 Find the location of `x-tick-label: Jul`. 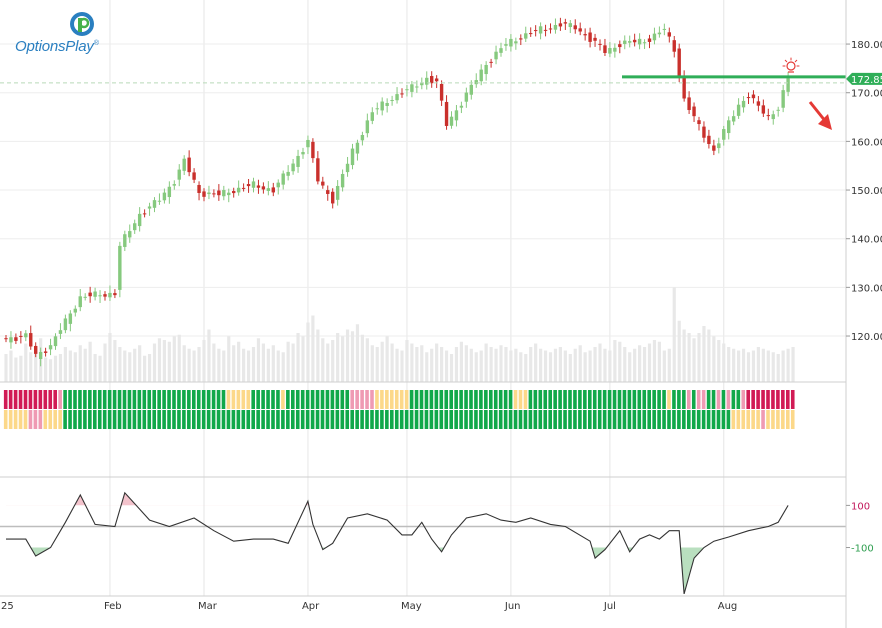

x-tick-label: Jul is located at coordinates (609, 606).